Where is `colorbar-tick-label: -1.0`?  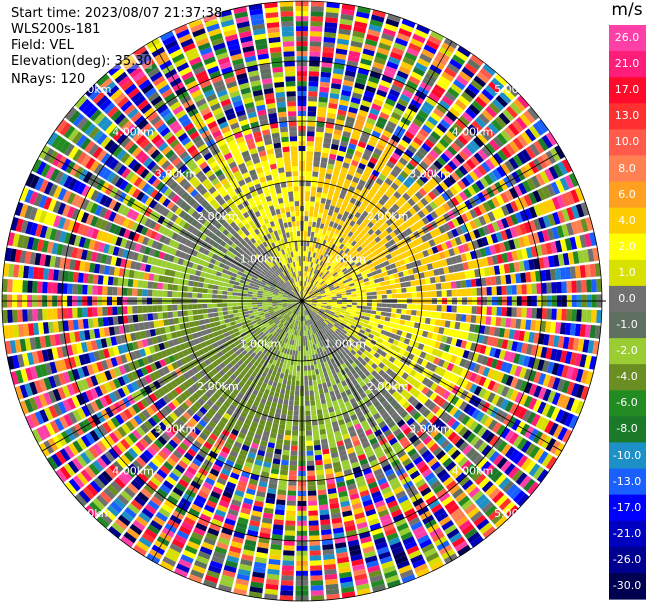
colorbar-tick-label: -1.0 is located at coordinates (627, 324).